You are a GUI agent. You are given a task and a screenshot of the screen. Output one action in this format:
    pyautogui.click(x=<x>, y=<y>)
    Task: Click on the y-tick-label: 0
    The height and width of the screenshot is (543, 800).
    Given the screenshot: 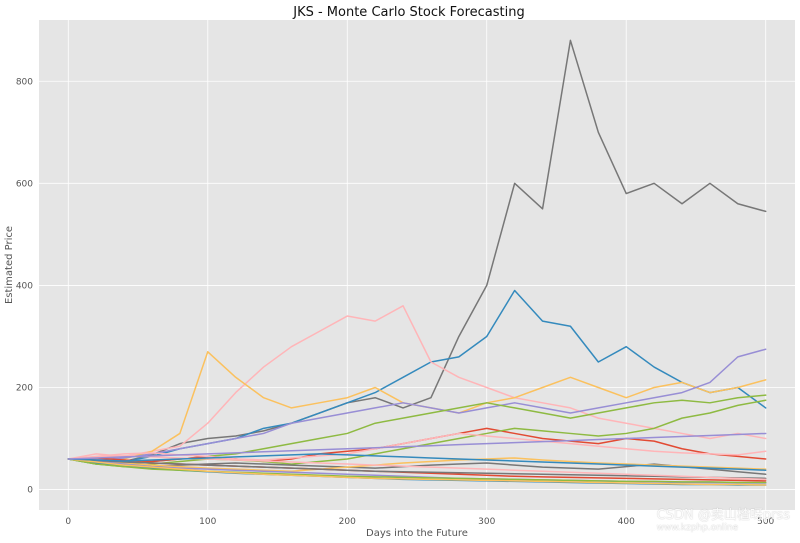 What is the action you would take?
    pyautogui.click(x=30, y=491)
    